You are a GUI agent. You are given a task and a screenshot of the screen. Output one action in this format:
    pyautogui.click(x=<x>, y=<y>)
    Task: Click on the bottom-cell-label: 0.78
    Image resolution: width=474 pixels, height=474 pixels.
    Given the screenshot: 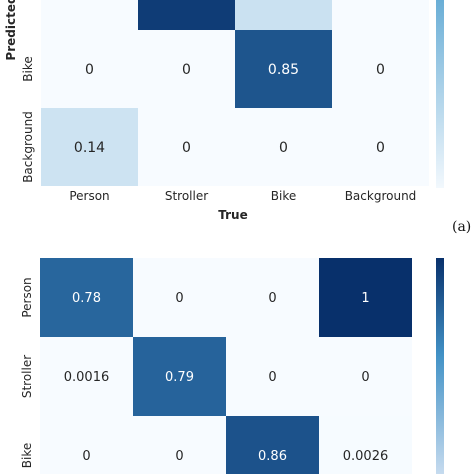 What is the action you would take?
    pyautogui.click(x=86, y=298)
    